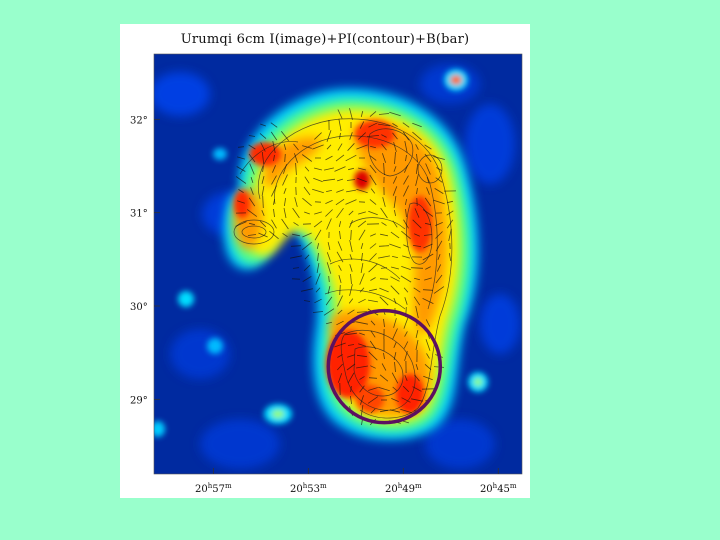  What do you see at coordinates (139, 260) in the screenshot?
I see `y-axis-labels: 32° 31° 30° 29°` at bounding box center [139, 260].